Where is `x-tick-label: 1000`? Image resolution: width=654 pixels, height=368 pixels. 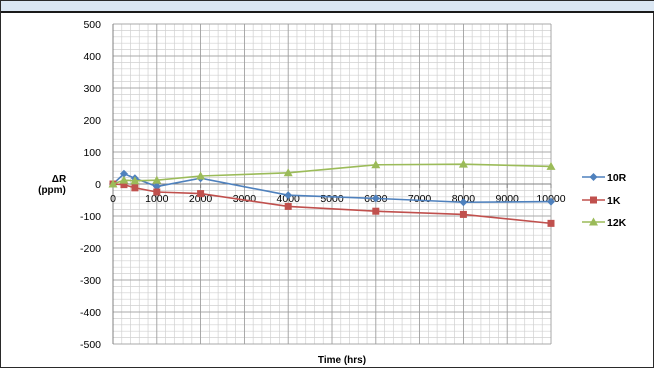 x-tick-label: 1000 is located at coordinates (157, 199).